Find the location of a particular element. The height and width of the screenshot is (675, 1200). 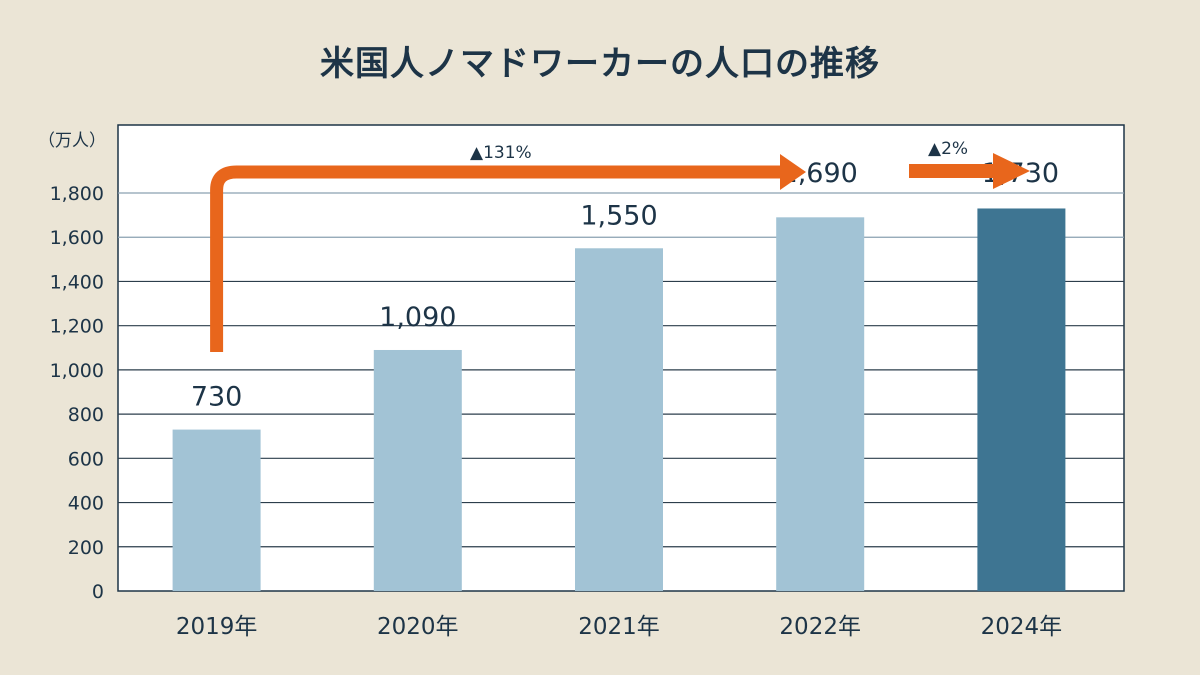

y-tick-label: 0 is located at coordinates (98, 592).